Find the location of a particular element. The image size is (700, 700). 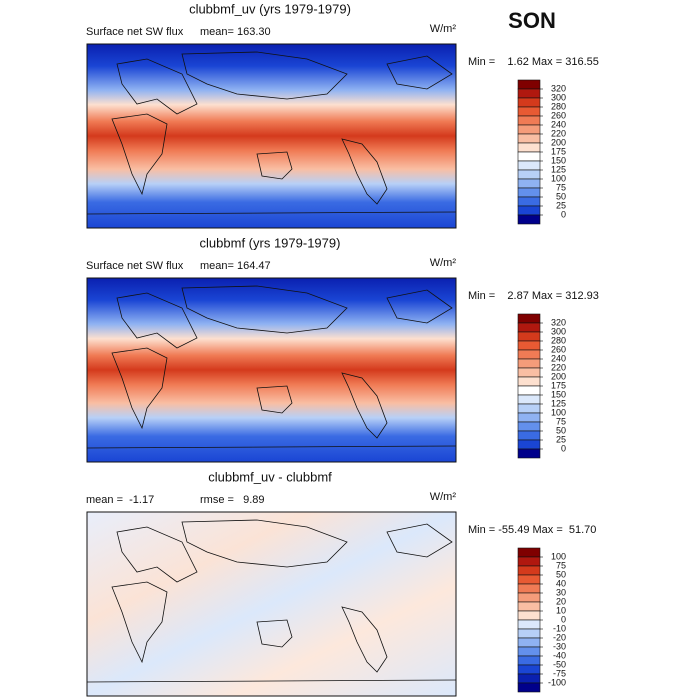

panel-stats: Min = 2.87 Max = 312.93 is located at coordinates (533, 296).